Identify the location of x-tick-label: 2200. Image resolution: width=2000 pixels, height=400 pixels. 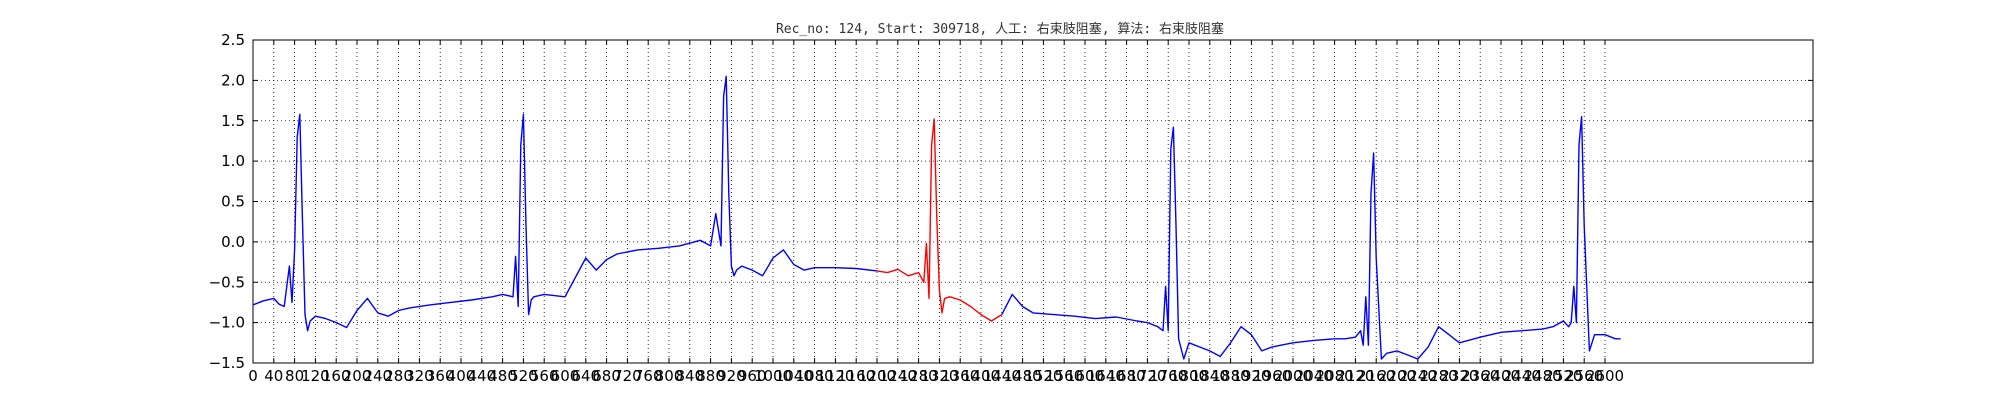
(1397, 376).